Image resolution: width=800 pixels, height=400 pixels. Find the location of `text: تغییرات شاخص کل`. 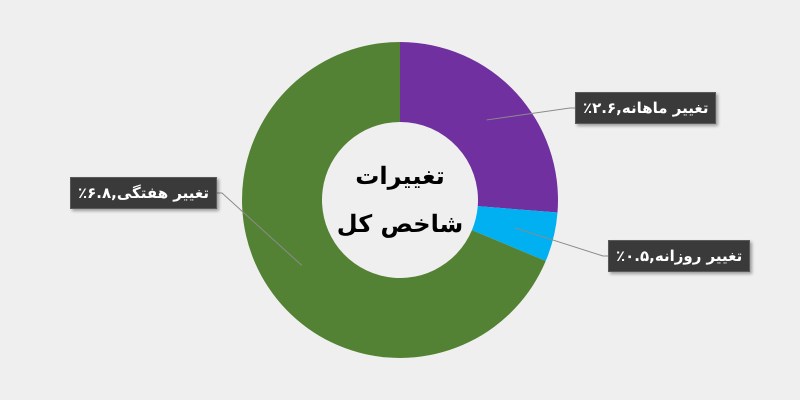

text: تغییرات شاخص کل is located at coordinates (400, 200).